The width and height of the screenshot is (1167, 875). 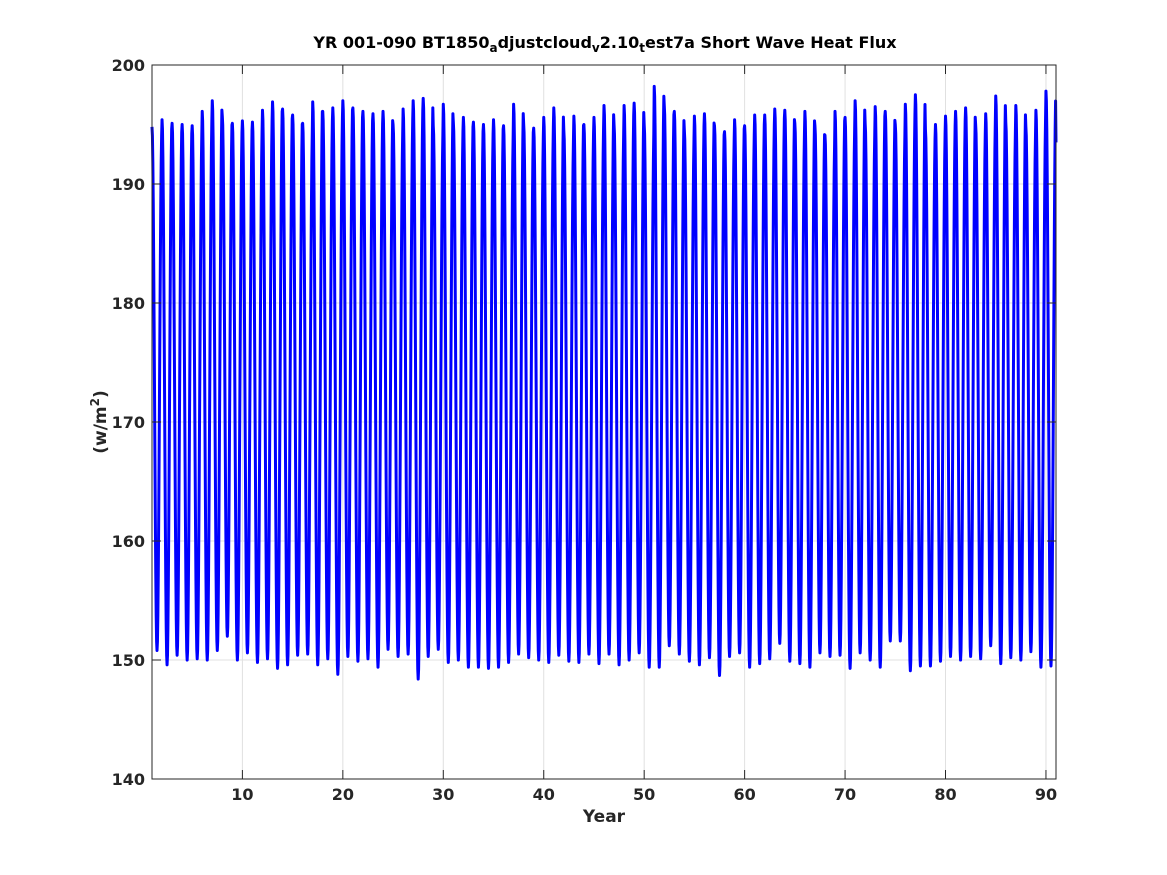 What do you see at coordinates (945, 794) in the screenshot?
I see `x-tick-label: 80` at bounding box center [945, 794].